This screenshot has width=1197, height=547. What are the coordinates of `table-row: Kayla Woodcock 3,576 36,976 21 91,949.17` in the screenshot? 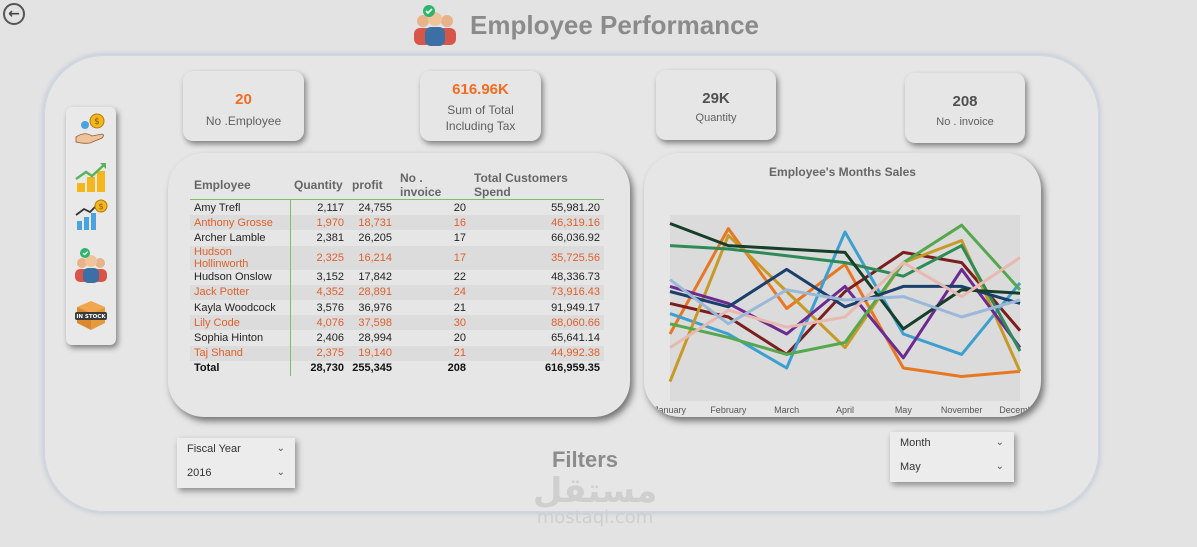 It's located at (397, 307).